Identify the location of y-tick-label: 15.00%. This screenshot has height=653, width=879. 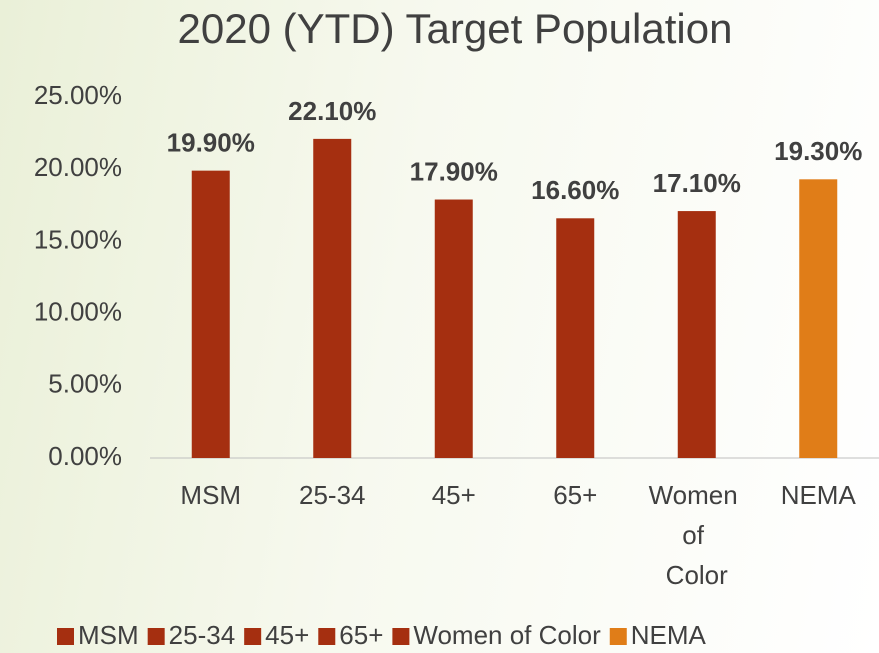
(78, 239).